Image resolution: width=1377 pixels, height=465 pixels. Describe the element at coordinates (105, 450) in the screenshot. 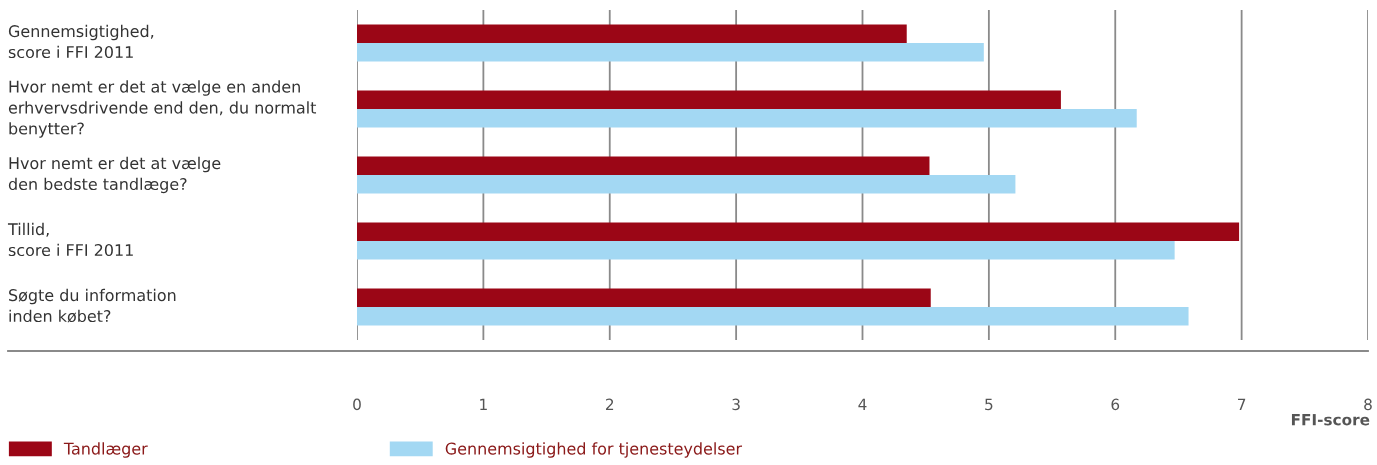

I see `legend-label: Tandlæger` at that location.